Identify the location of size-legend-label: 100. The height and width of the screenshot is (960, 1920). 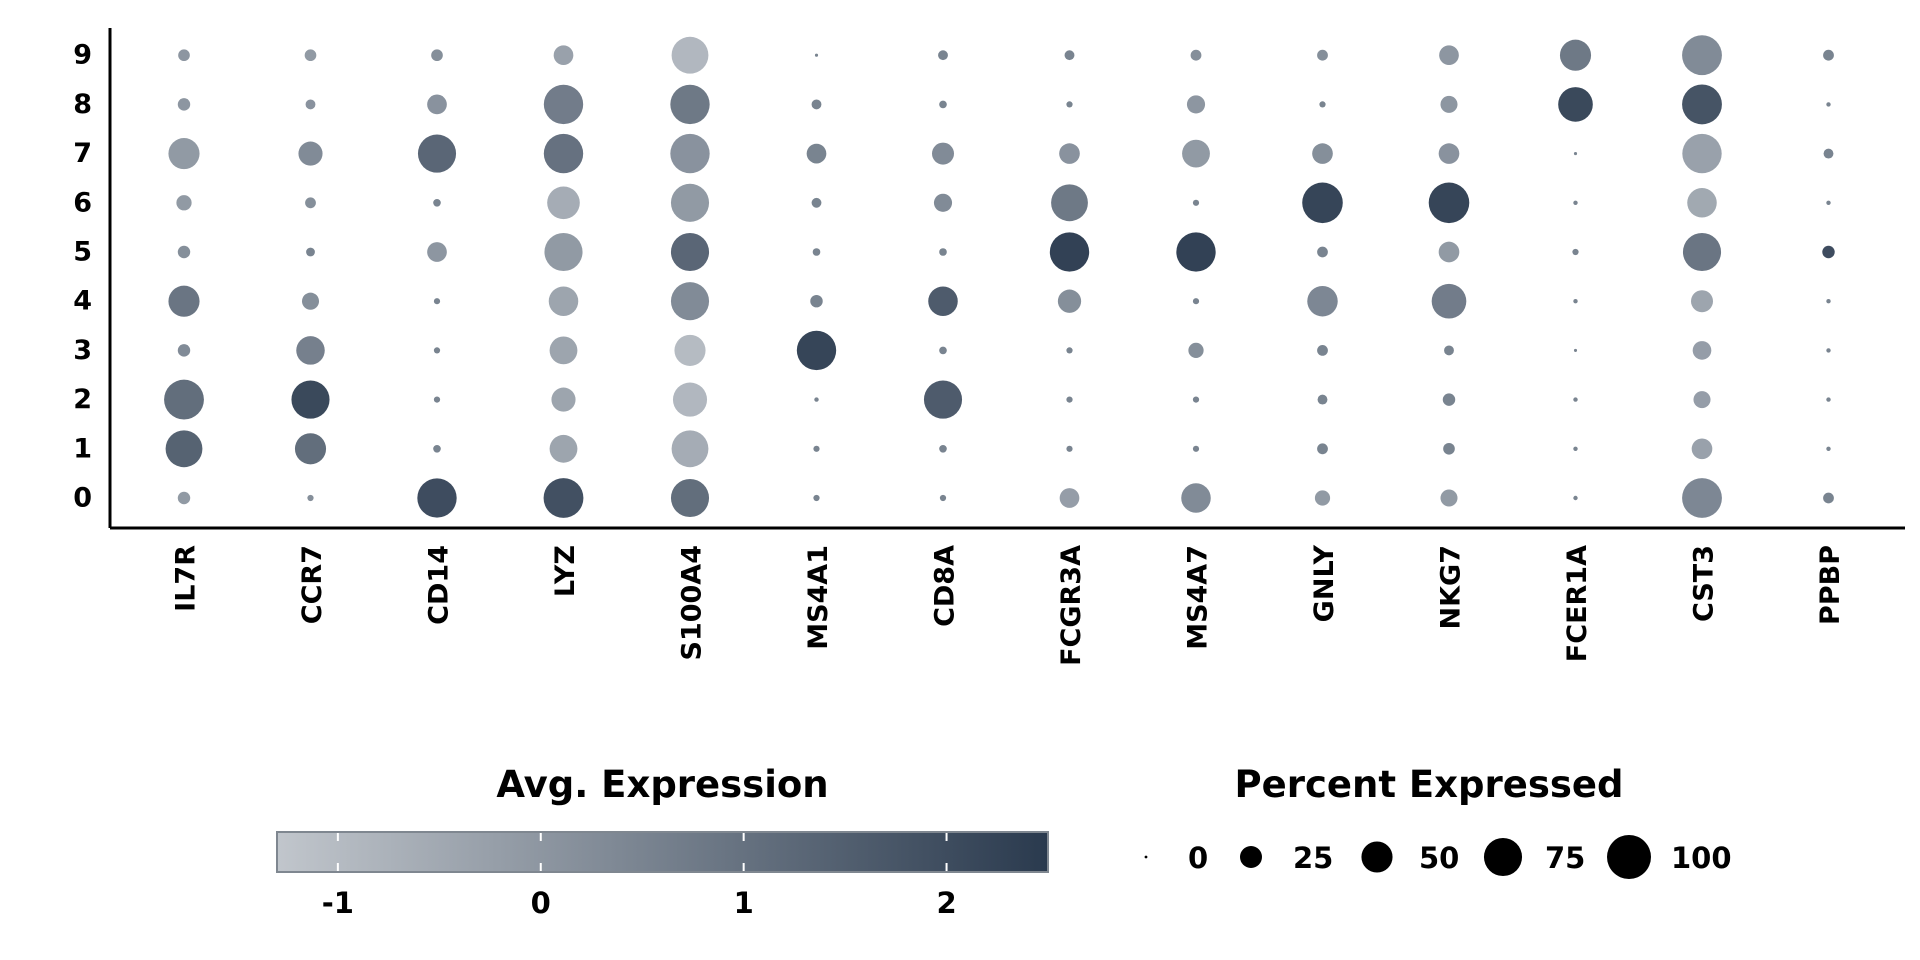
(1701, 858).